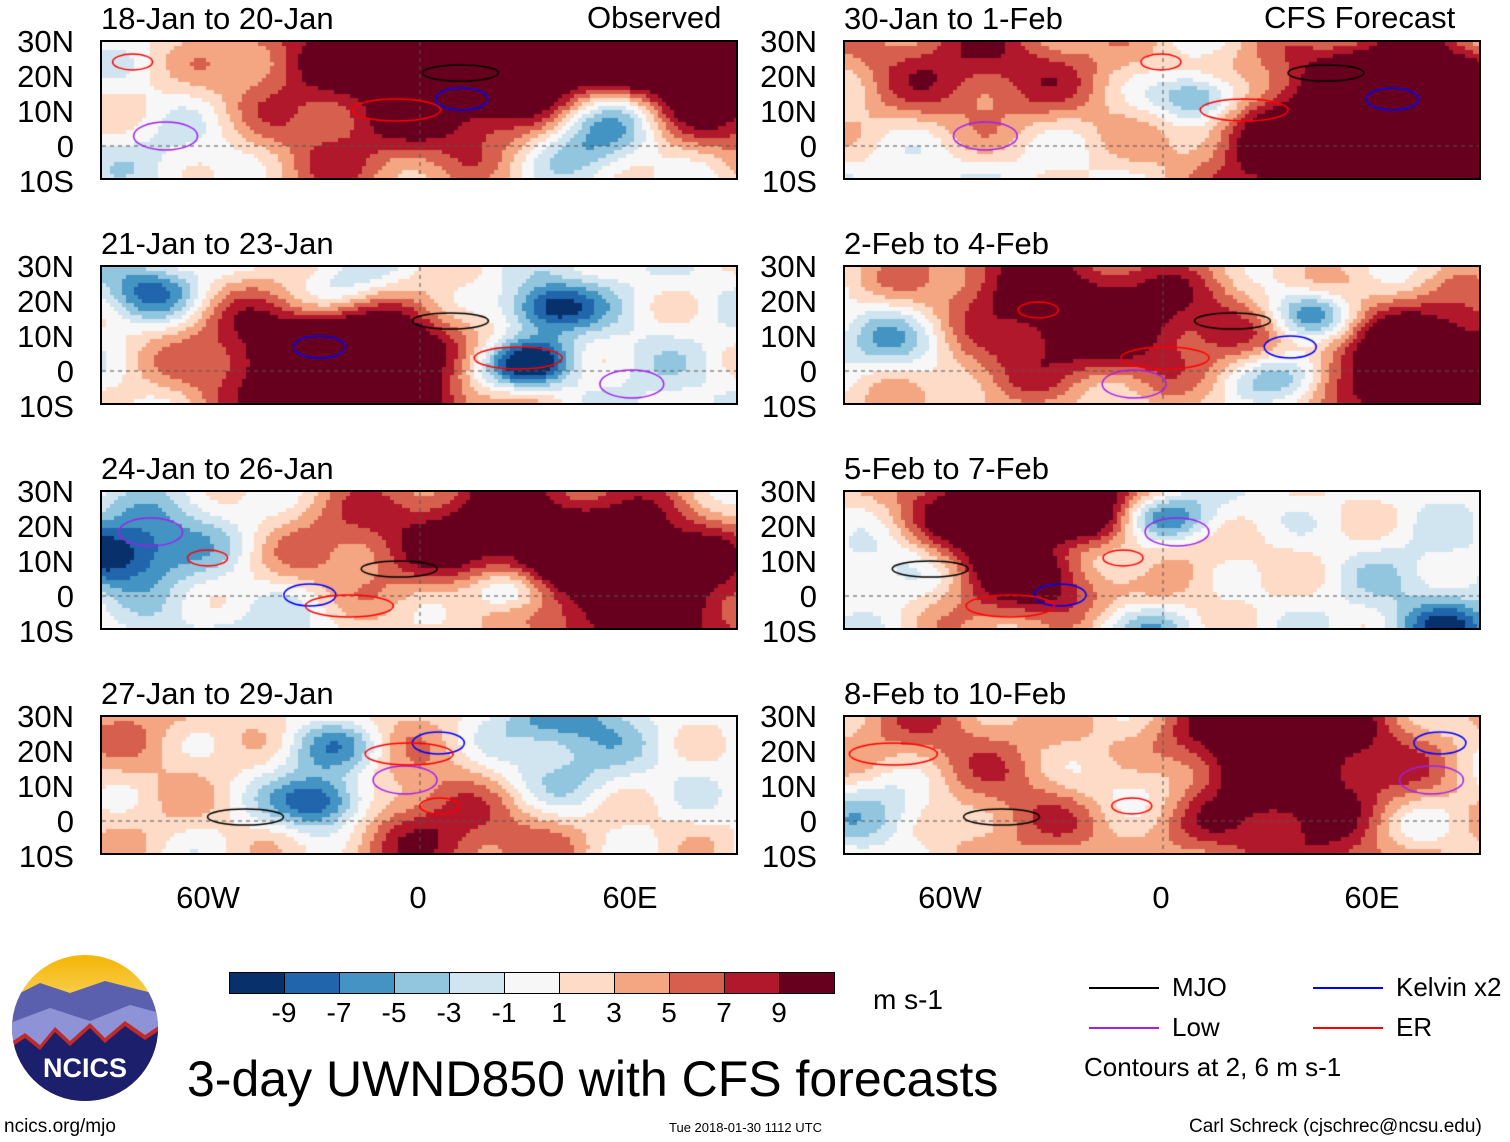 Image resolution: width=1510 pixels, height=1142 pixels. I want to click on forecast-header: CFS Forecast, so click(1360, 17).